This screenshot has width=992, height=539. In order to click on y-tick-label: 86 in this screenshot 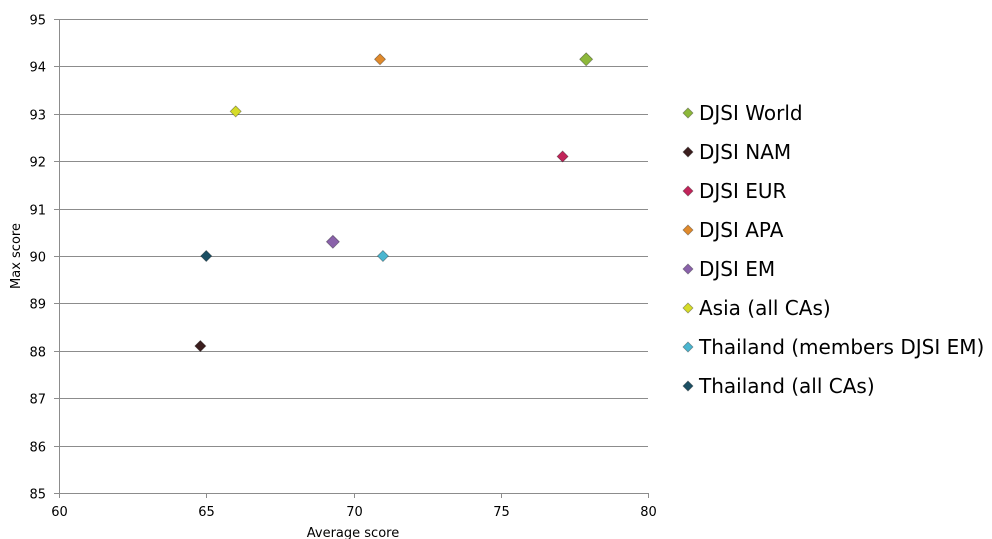, I will do `click(37, 448)`.